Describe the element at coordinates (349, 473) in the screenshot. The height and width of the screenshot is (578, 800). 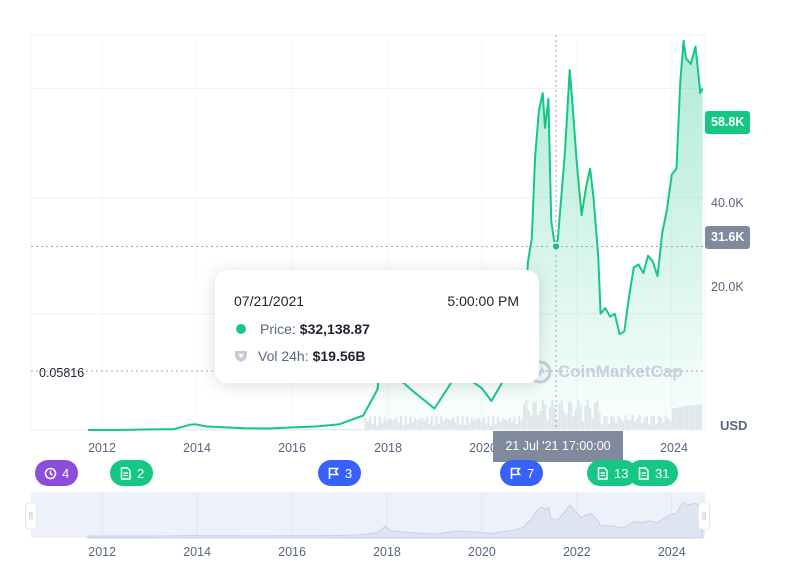
I see `event-count: 3` at that location.